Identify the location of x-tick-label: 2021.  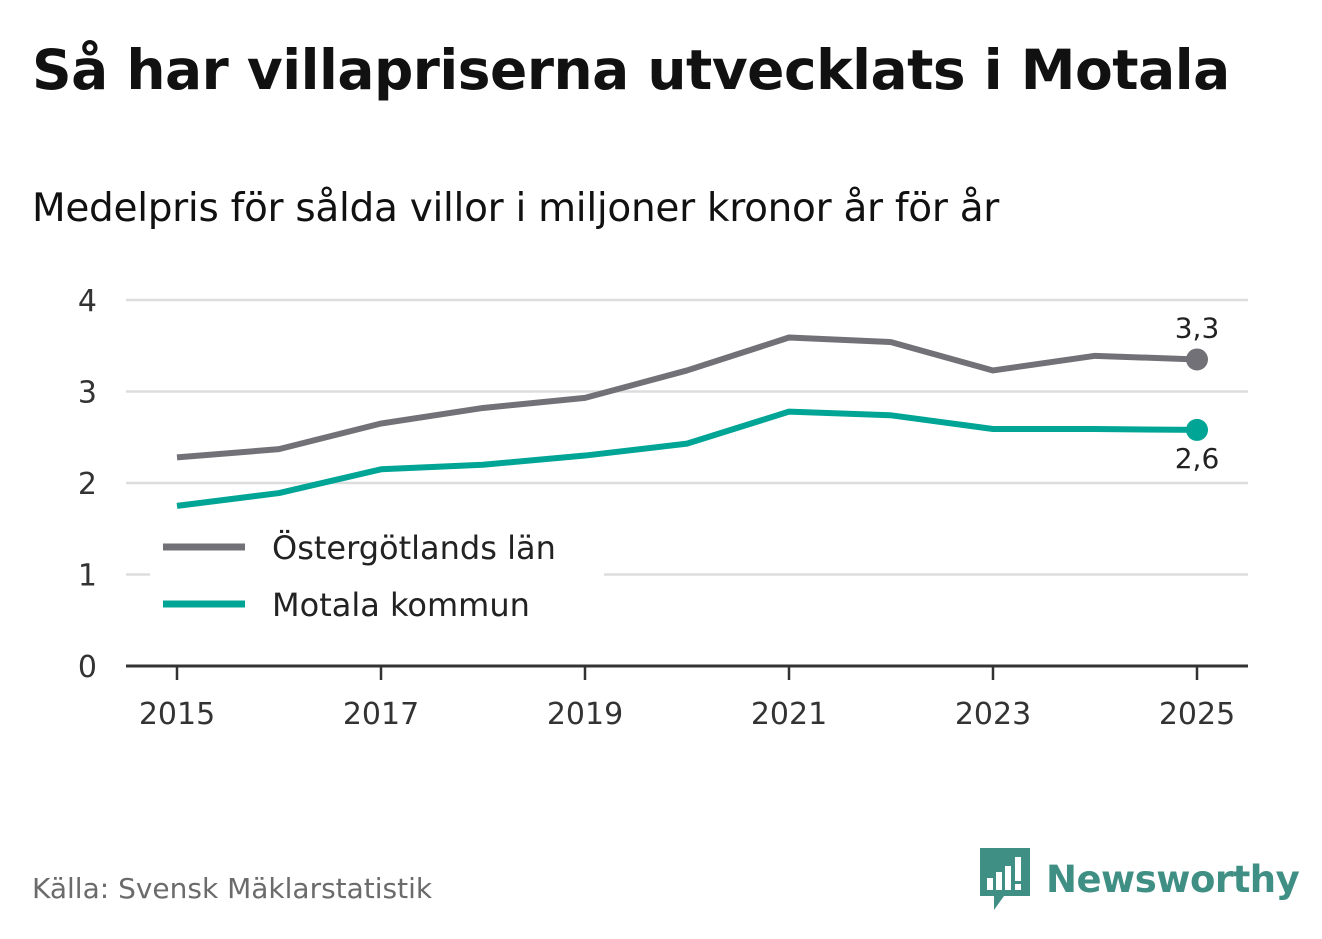
(789, 714).